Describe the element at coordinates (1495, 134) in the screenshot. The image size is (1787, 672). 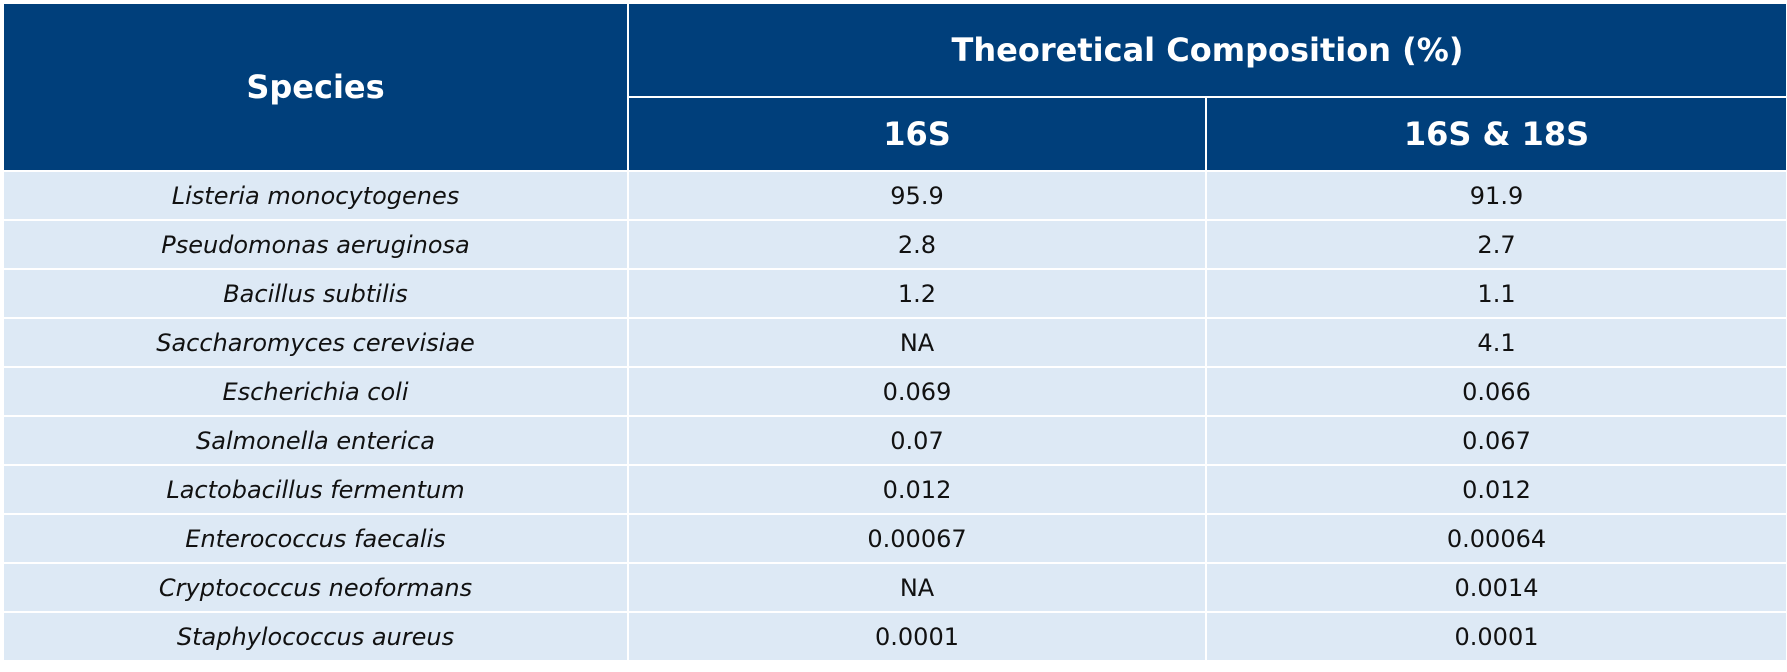
I see `column-header-16s-18s: 16S & 18S` at that location.